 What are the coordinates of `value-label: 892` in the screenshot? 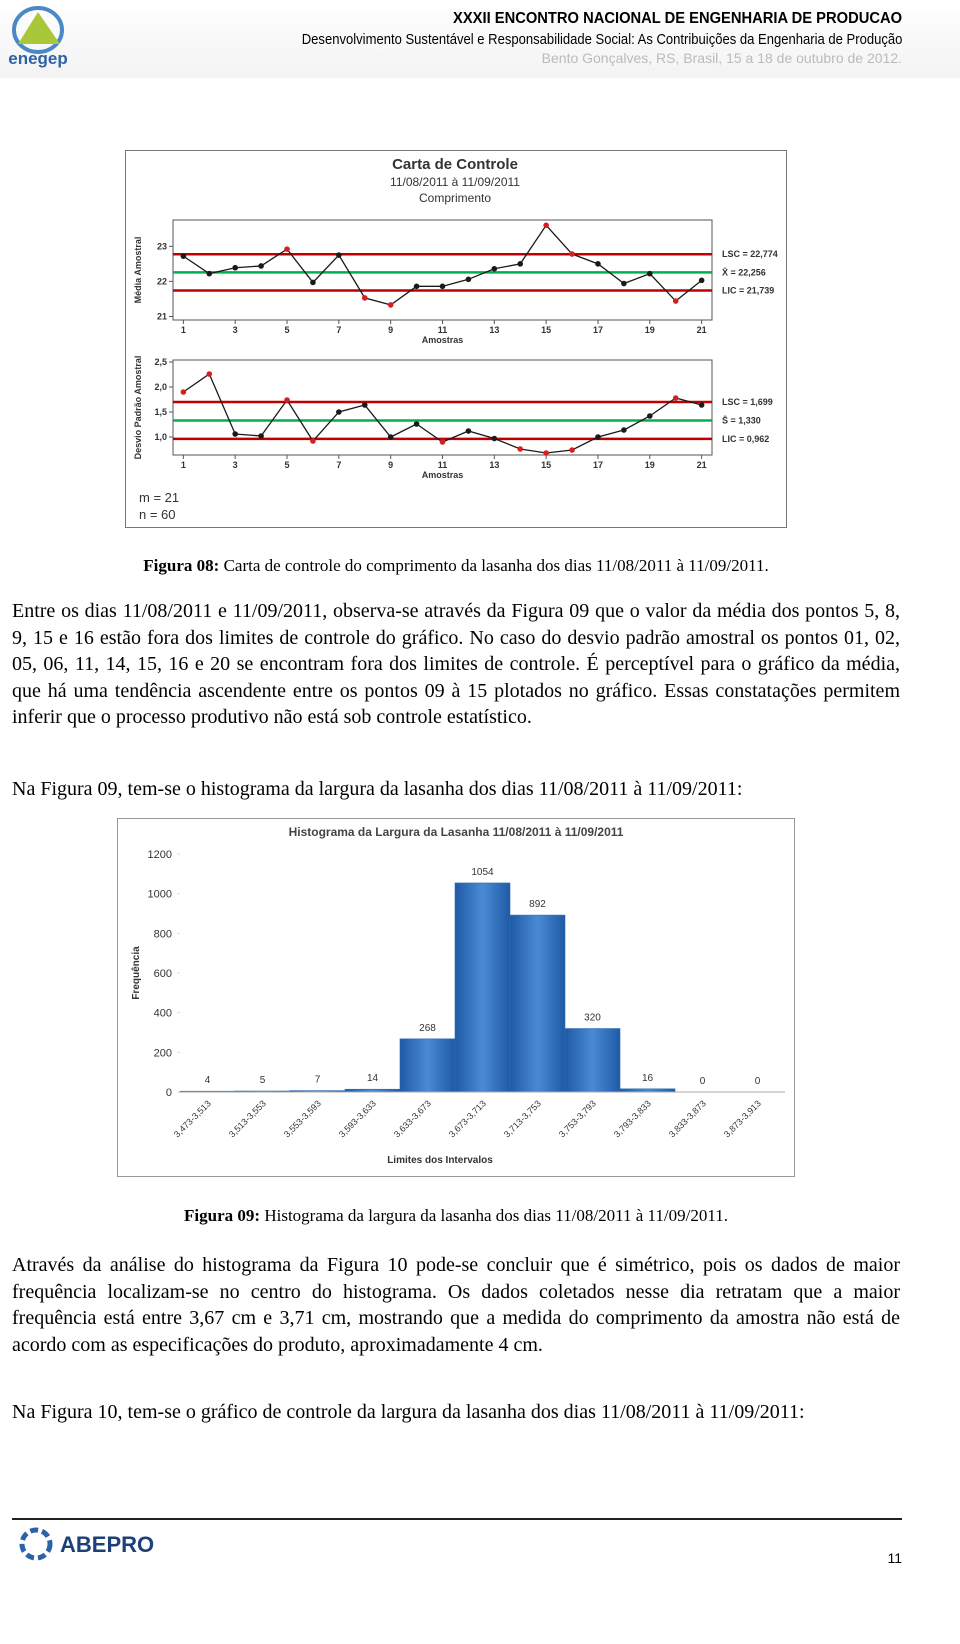 It's located at (537, 904).